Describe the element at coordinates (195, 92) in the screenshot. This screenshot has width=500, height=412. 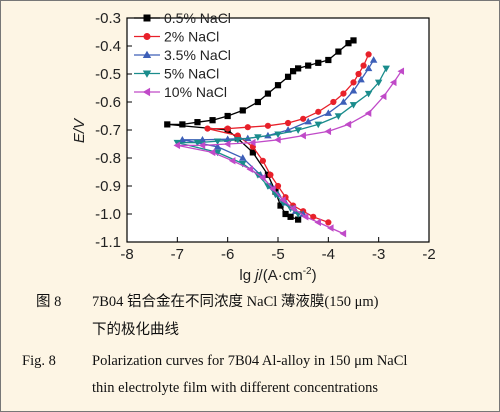
I see `legend-label: 10% NaCl` at that location.